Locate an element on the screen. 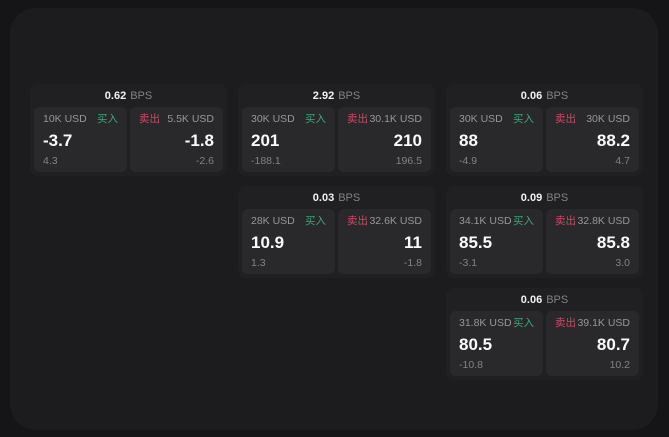 The width and height of the screenshot is (669, 437). sell-pane-top: 卖出 30.1K USD is located at coordinates (384, 119).